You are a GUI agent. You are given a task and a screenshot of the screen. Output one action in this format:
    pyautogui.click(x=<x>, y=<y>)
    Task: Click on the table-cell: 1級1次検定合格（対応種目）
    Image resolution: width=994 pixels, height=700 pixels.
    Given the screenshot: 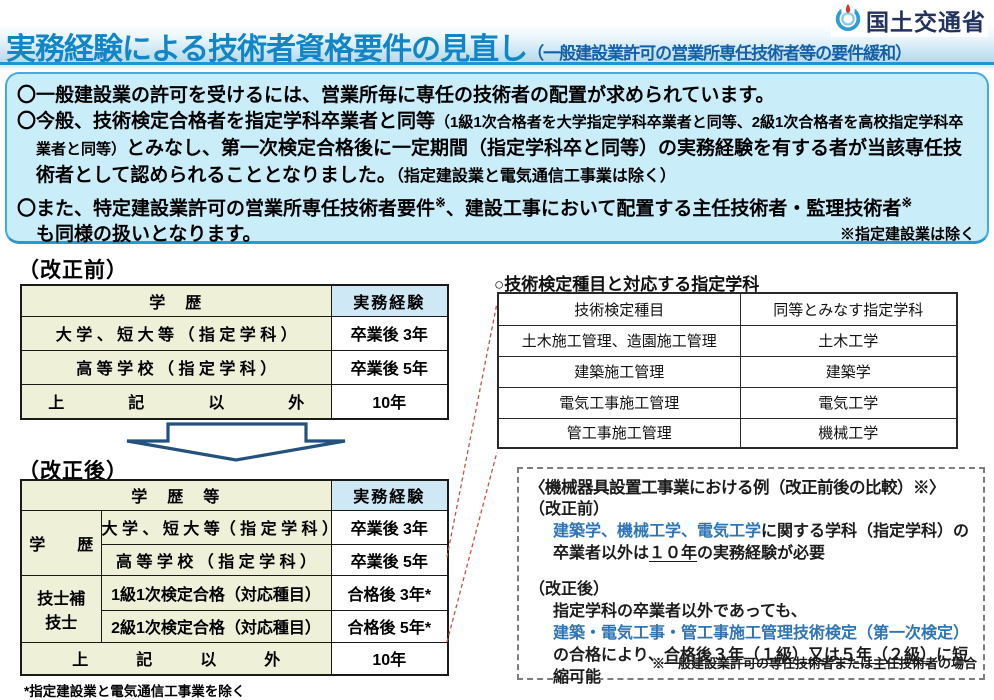 What is the action you would take?
    pyautogui.click(x=216, y=592)
    